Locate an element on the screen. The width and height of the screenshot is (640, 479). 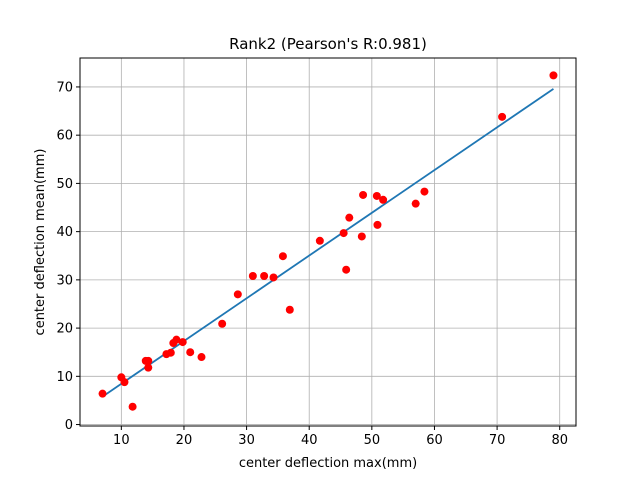
x-tick-label: 70 is located at coordinates (497, 440).